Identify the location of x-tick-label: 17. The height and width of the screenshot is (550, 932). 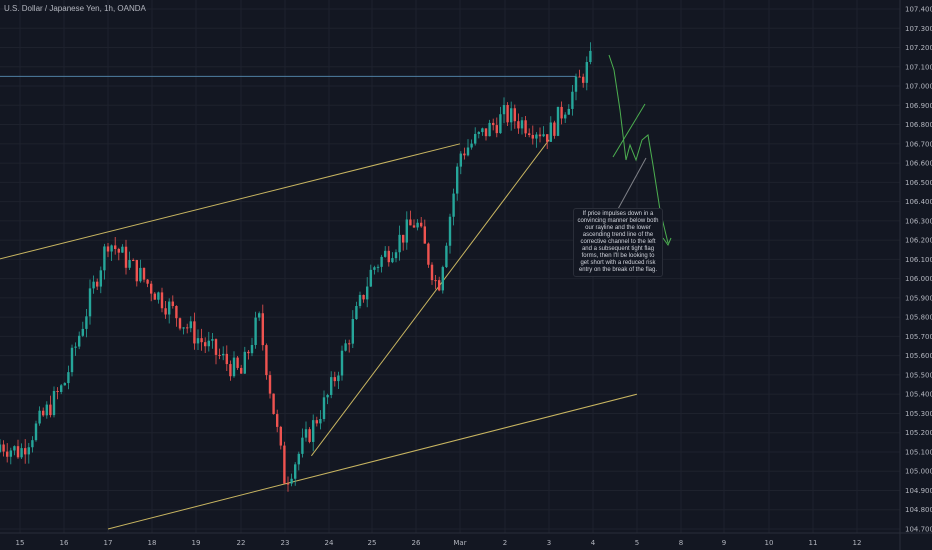
(108, 543).